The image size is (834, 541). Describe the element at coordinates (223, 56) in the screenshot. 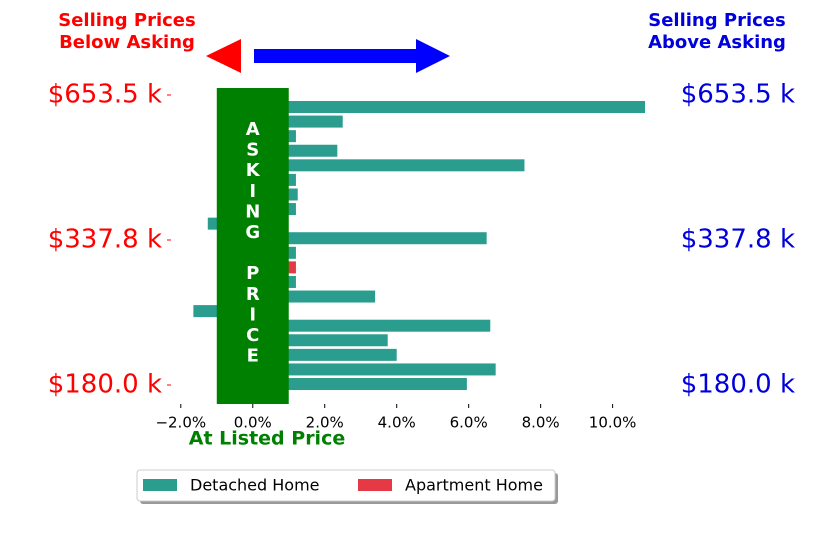

I see `arrow-left` at that location.